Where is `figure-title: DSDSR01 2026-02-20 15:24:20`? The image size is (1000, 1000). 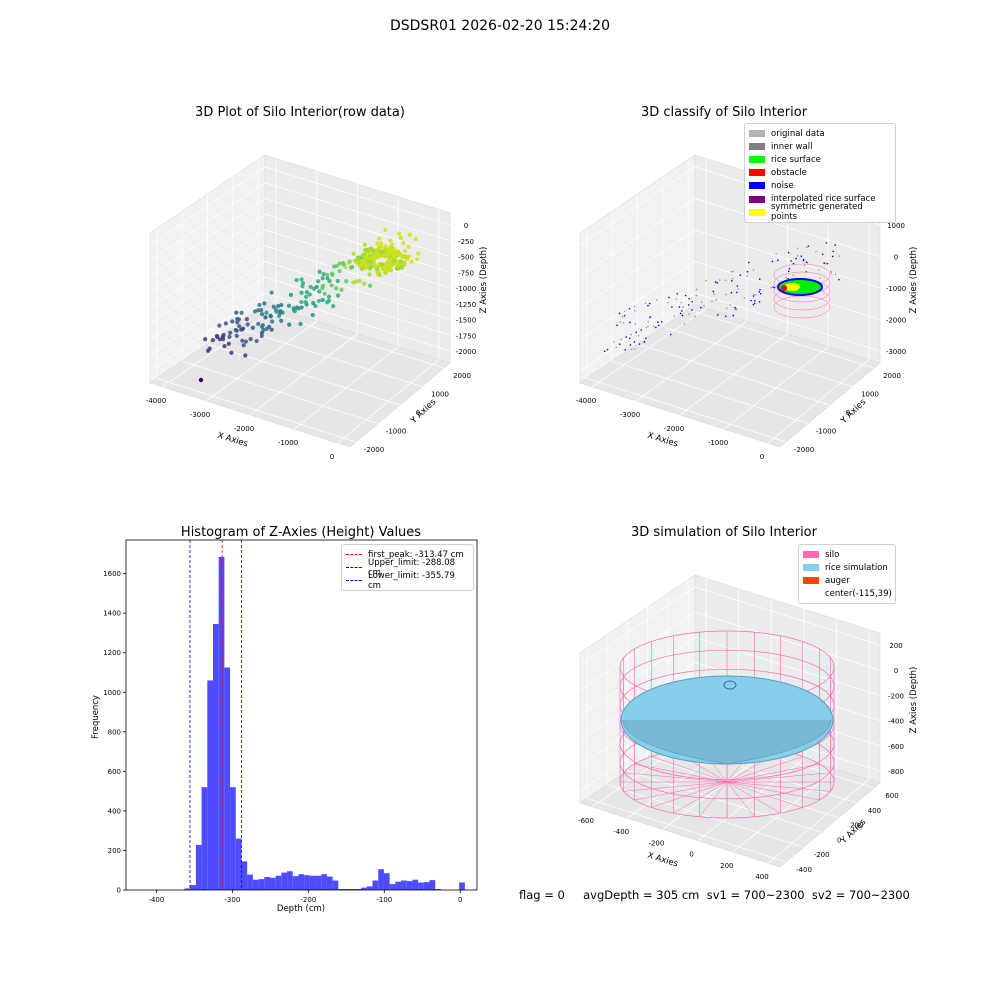 figure-title: DSDSR01 2026-02-20 15:24:20 is located at coordinates (499, 26).